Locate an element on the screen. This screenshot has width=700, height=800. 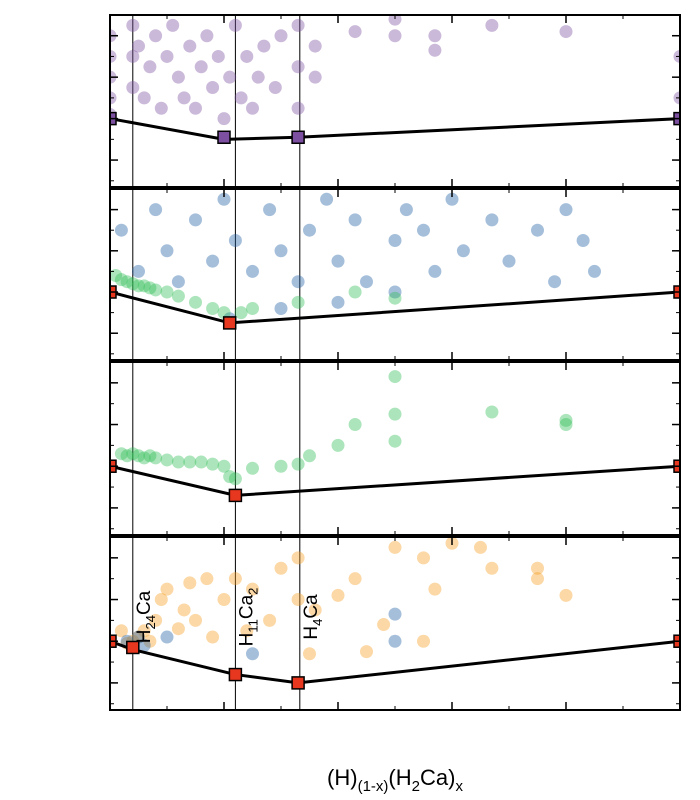
x-axis-title: (H)(1-x)(H2Ca)x is located at coordinates (395, 780).